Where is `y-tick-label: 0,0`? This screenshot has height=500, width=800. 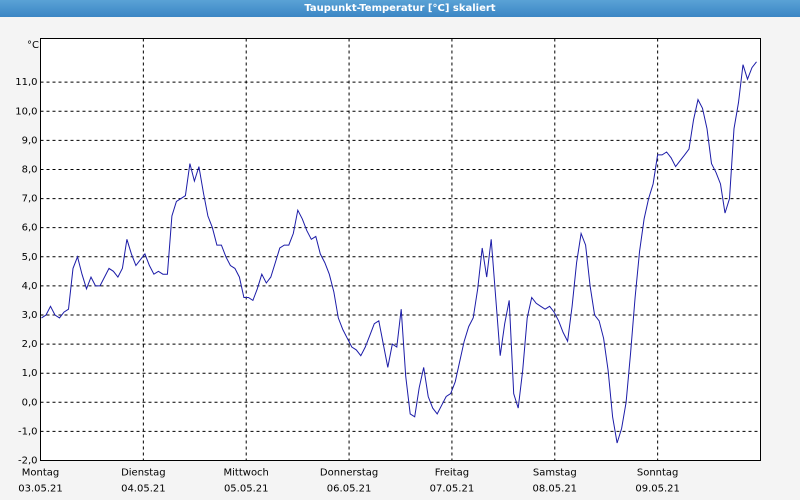 y-tick-label: 0,0 is located at coordinates (30, 402).